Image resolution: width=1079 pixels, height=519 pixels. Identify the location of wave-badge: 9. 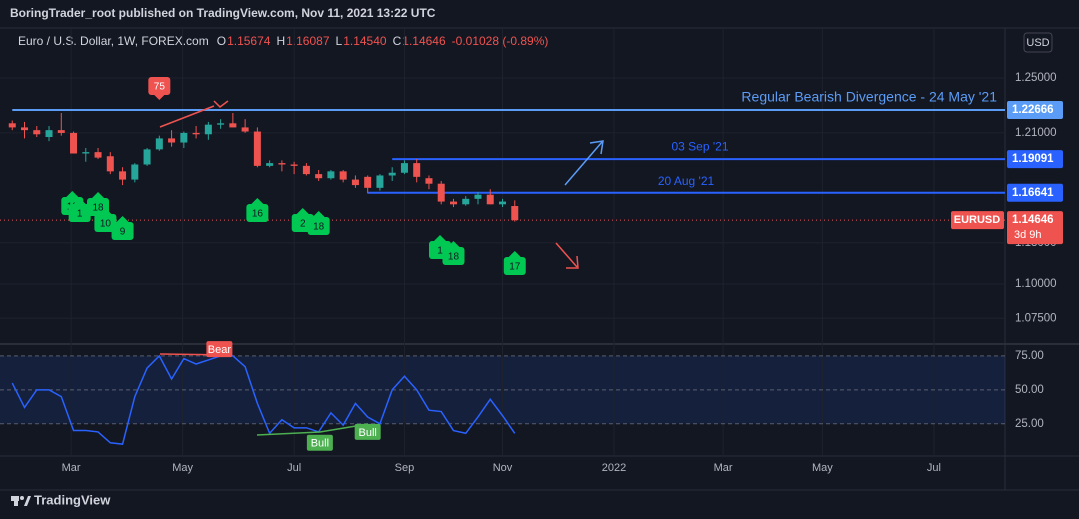
(122, 227).